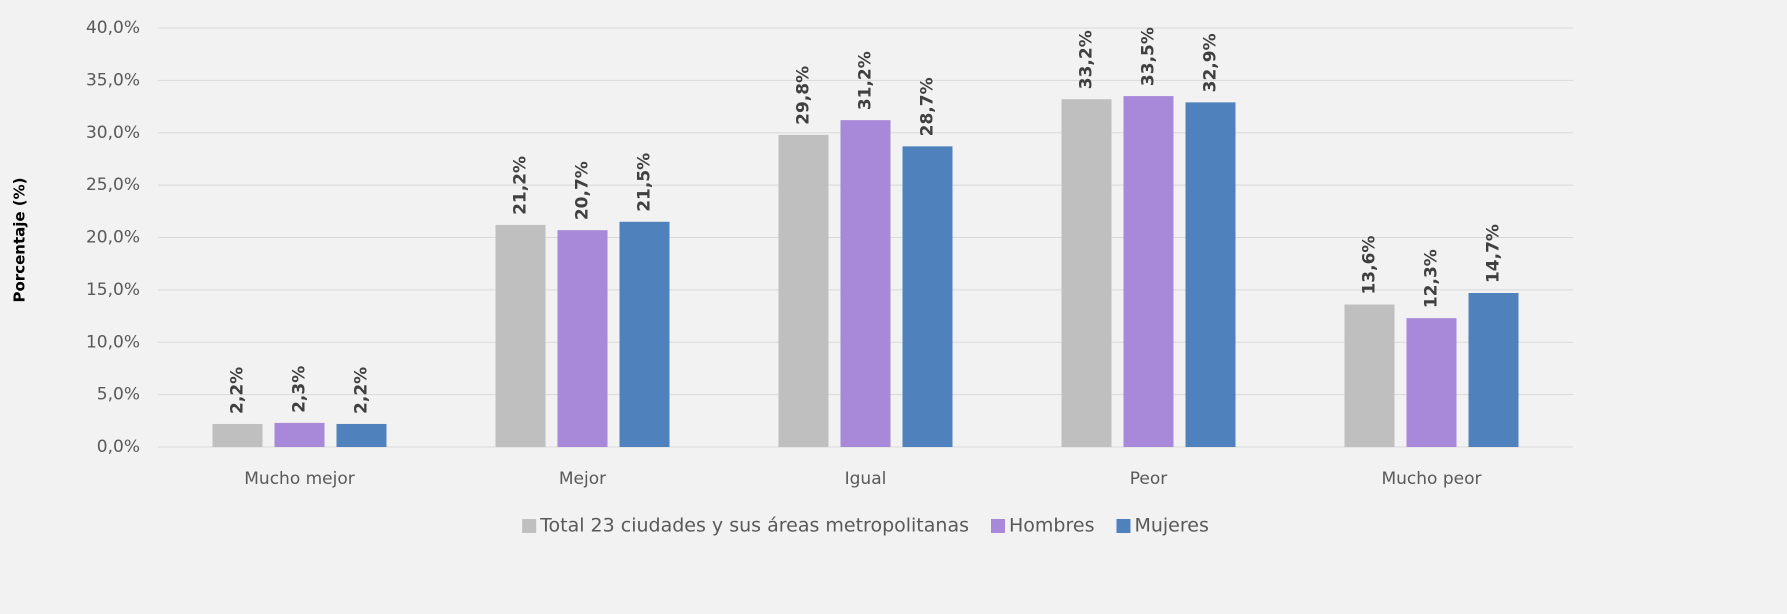 The height and width of the screenshot is (614, 1787). Describe the element at coordinates (645, 182) in the screenshot. I see `data-label: 21,5%` at that location.